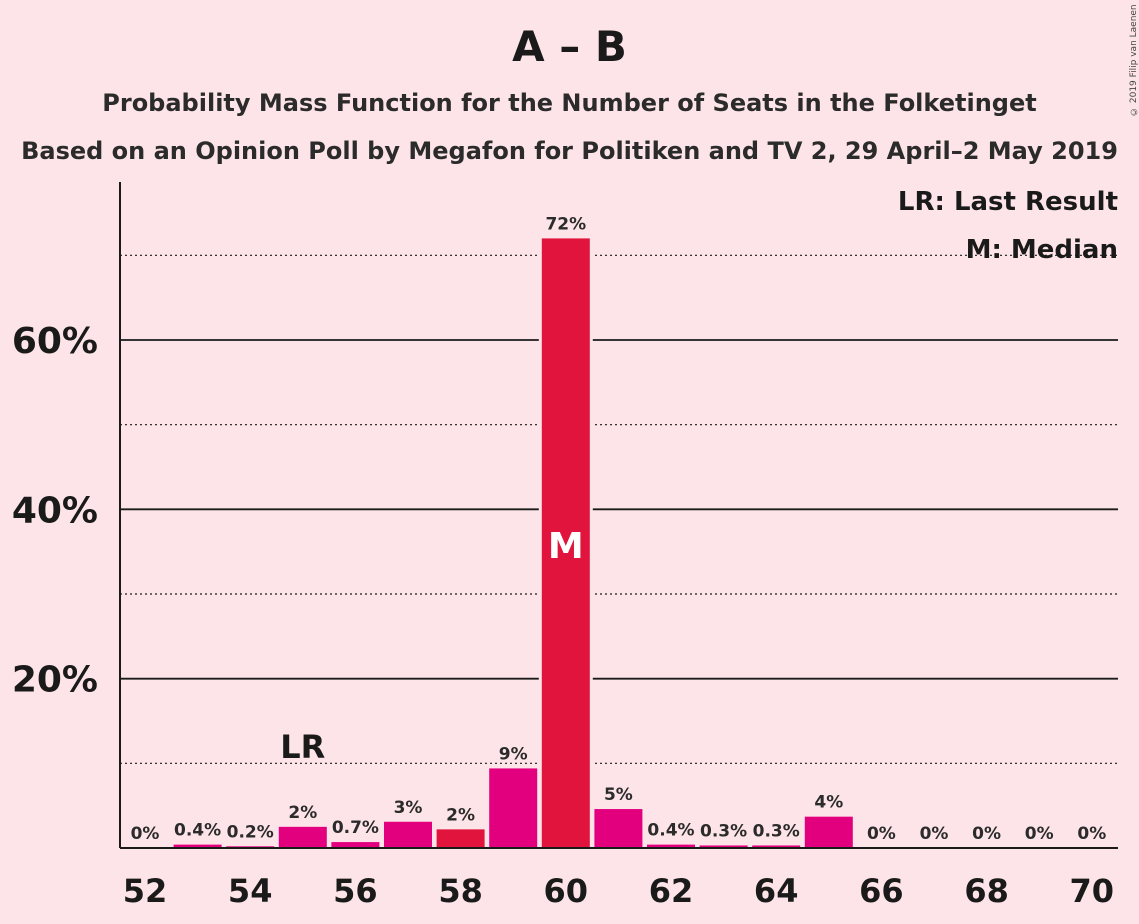  I want to click on value-label-seat-57: 3%, so click(408, 808).